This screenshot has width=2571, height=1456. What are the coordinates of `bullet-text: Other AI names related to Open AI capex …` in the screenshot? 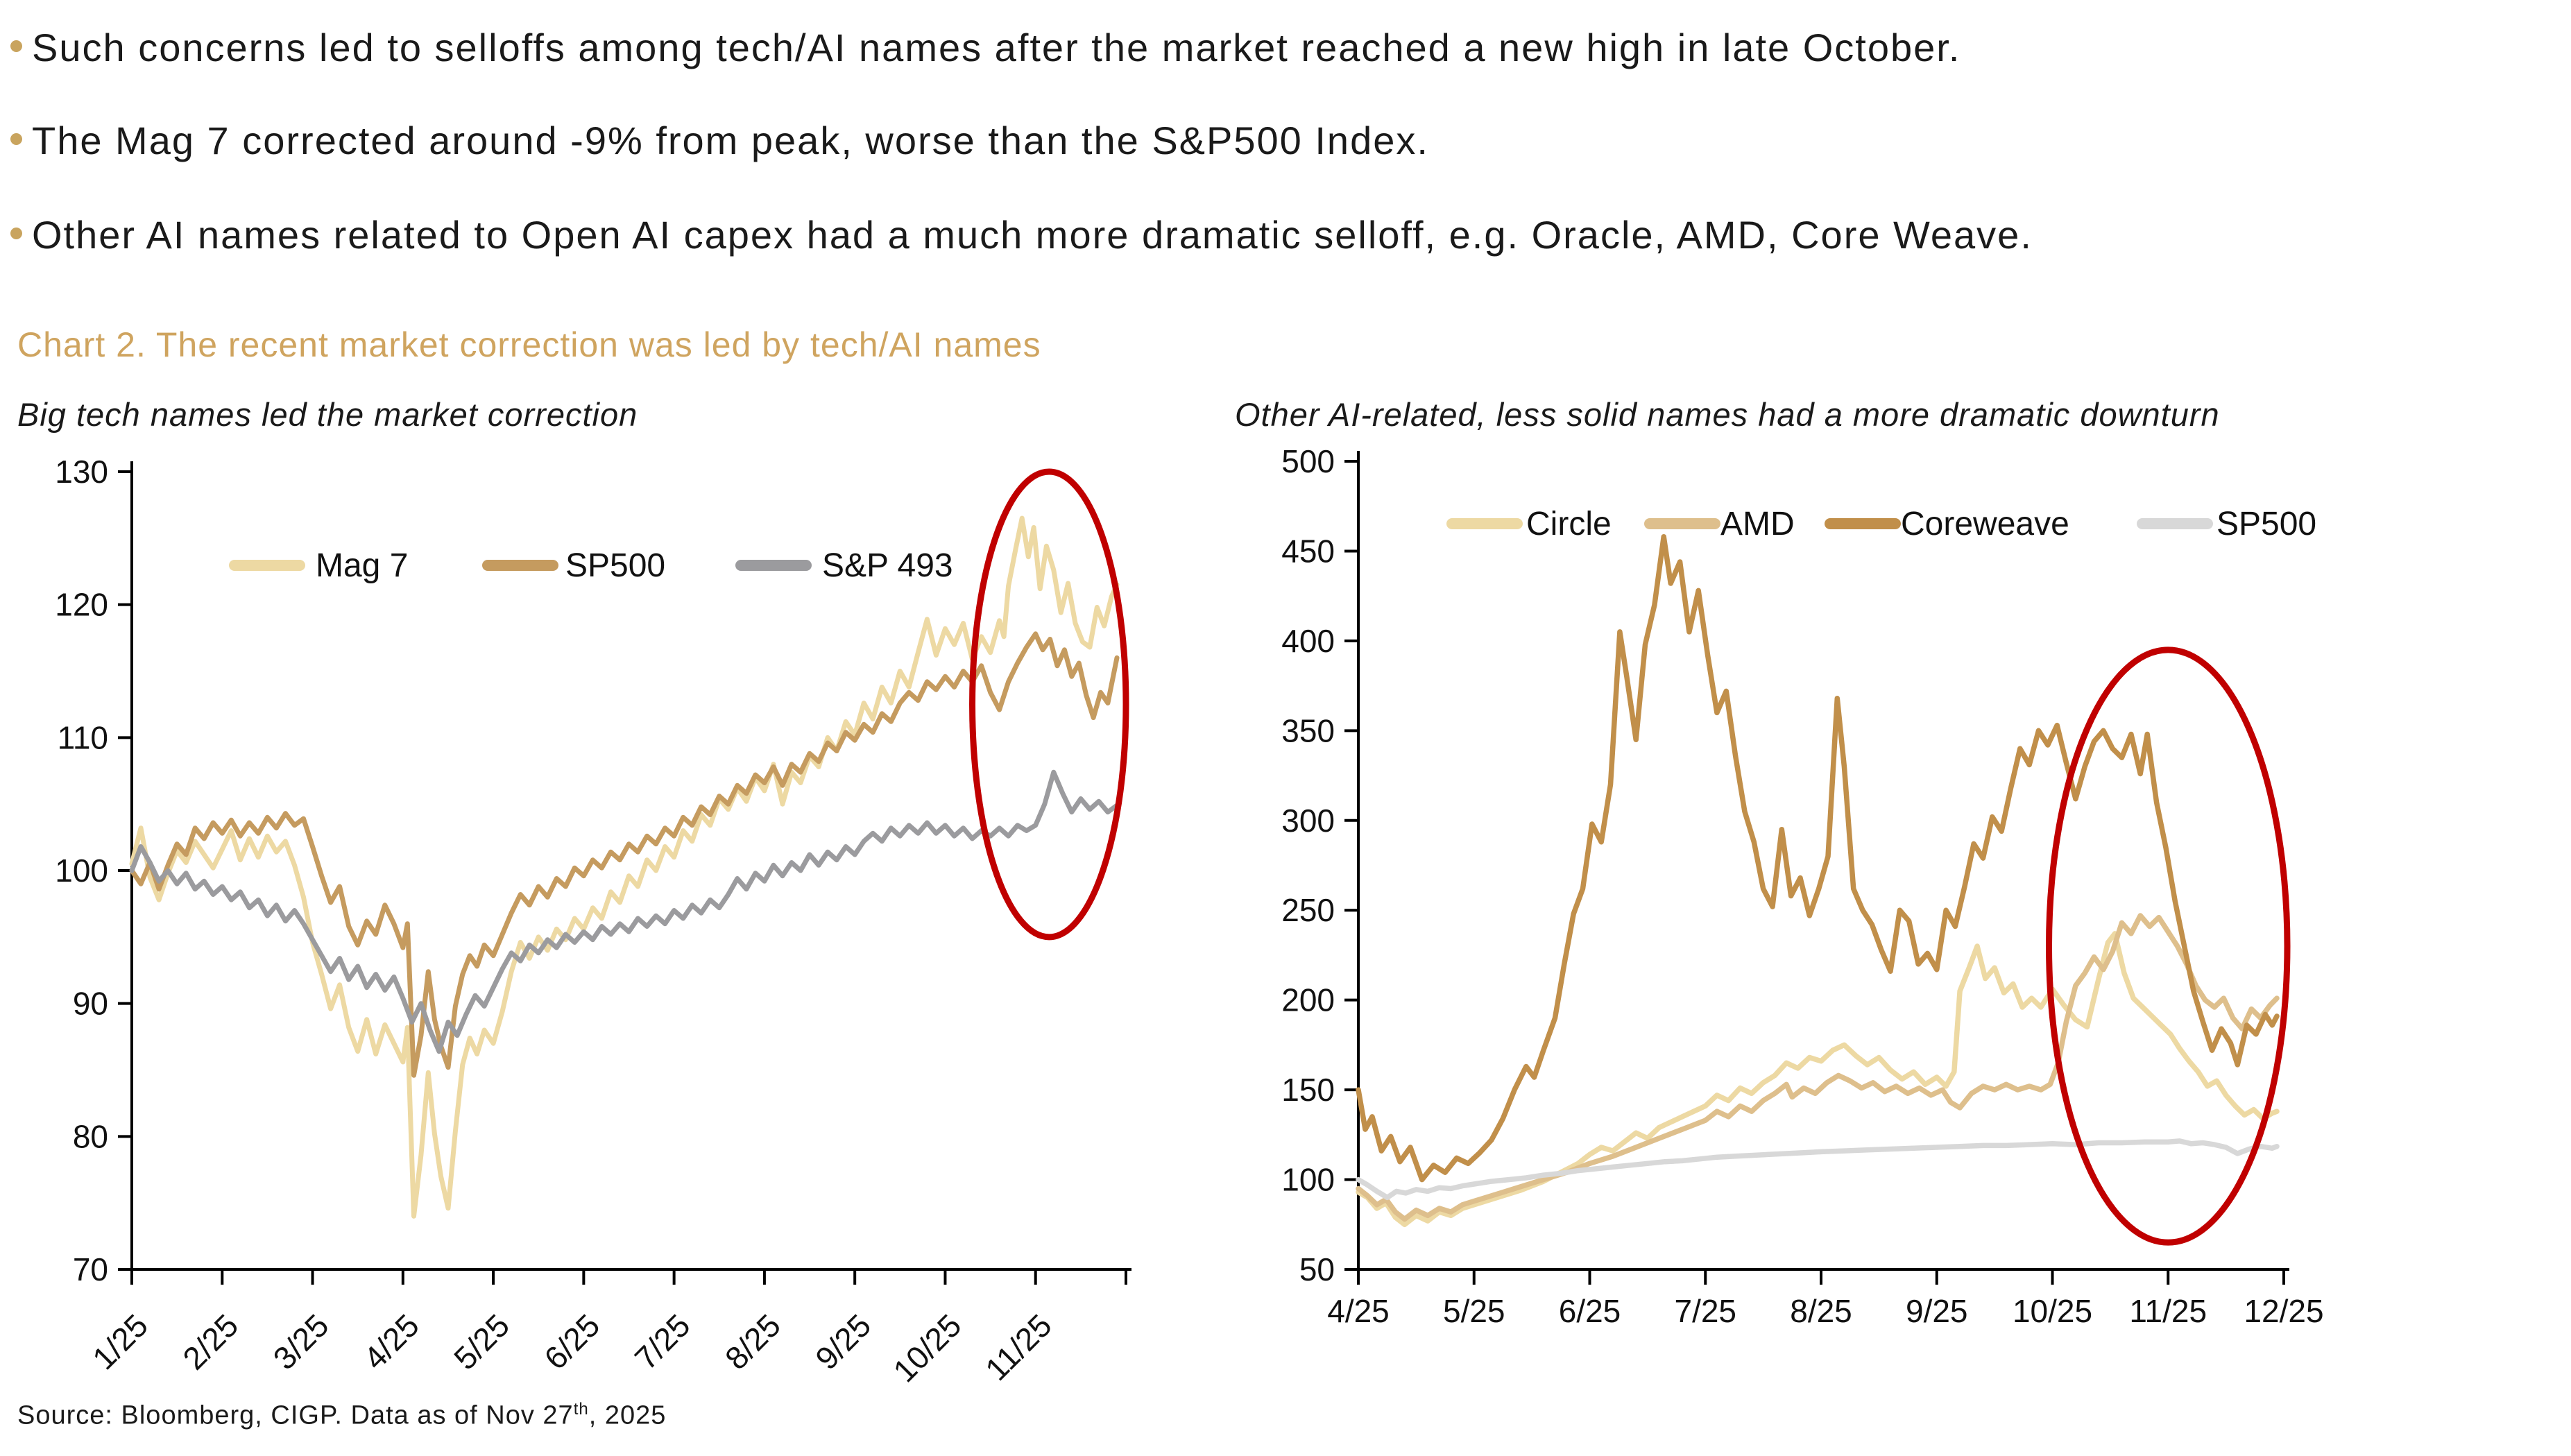 It's located at (1032, 235).